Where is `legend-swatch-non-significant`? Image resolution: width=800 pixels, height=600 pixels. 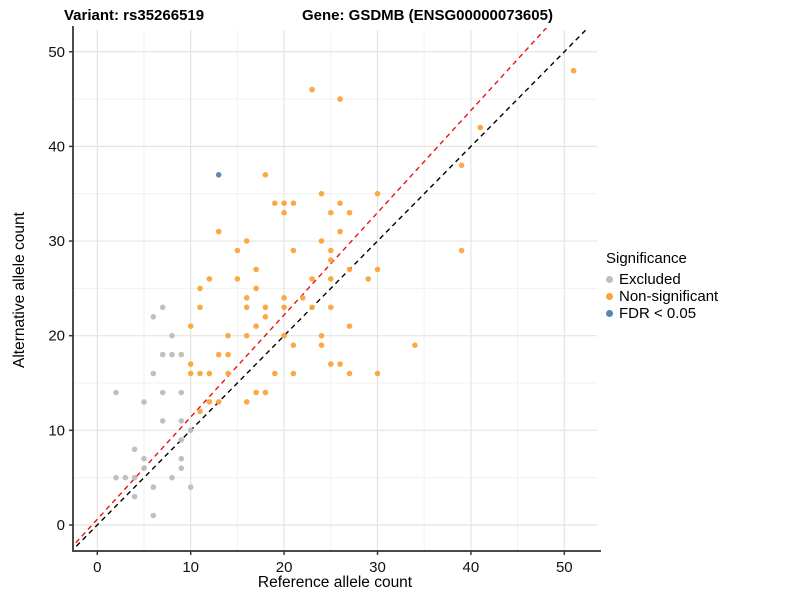
legend-swatch-non-significant is located at coordinates (609, 296).